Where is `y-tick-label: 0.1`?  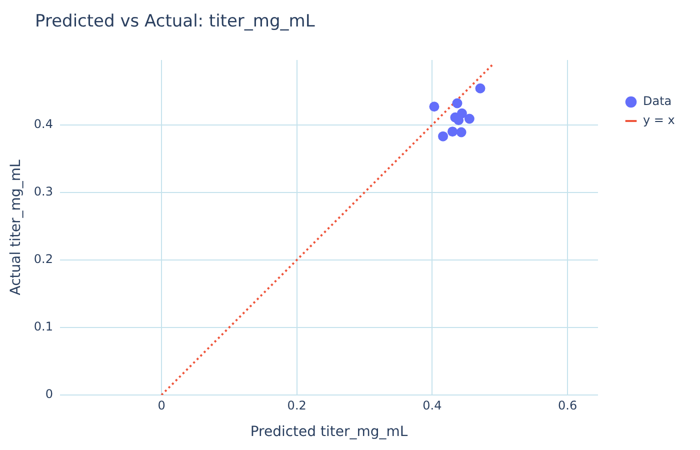 y-tick-label: 0.1 is located at coordinates (43, 327).